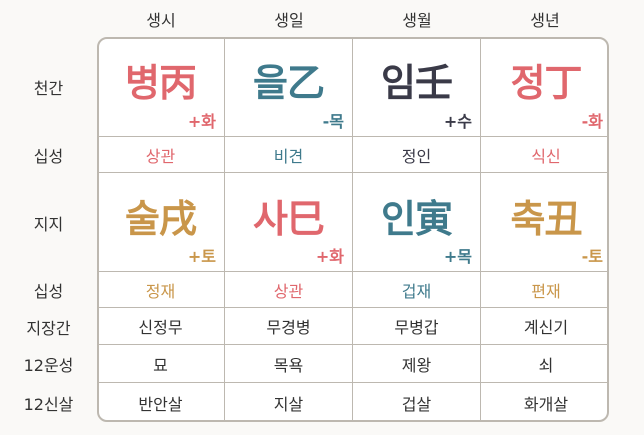  What do you see at coordinates (546, 83) in the screenshot?
I see `pillar-character: 정丁` at bounding box center [546, 83].